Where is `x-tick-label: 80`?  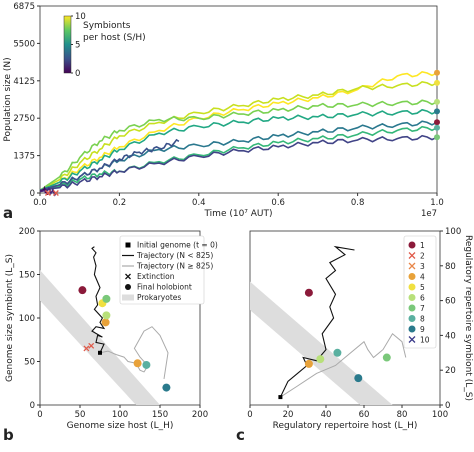
x-tick-label: 80 is located at coordinates (402, 415).